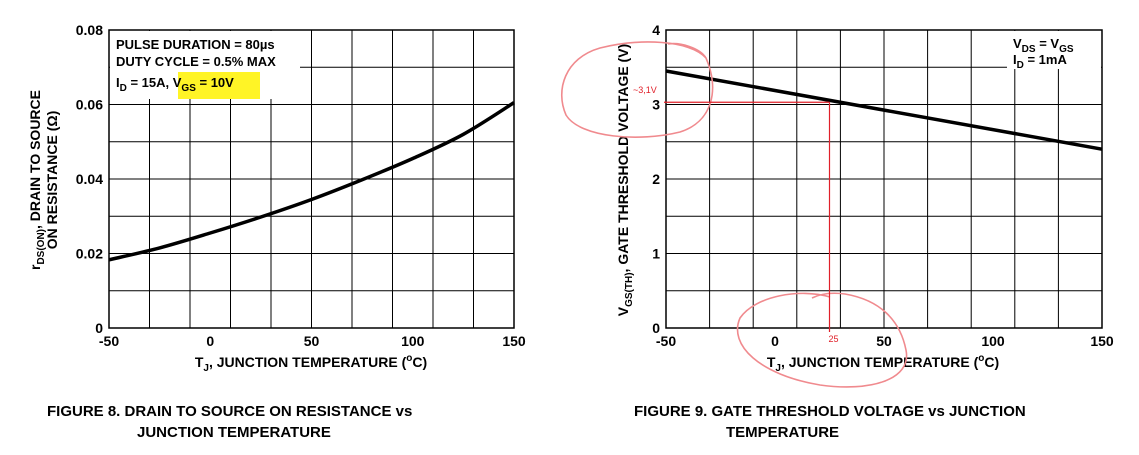  I want to click on c1-highlight-mark, so click(219, 85).